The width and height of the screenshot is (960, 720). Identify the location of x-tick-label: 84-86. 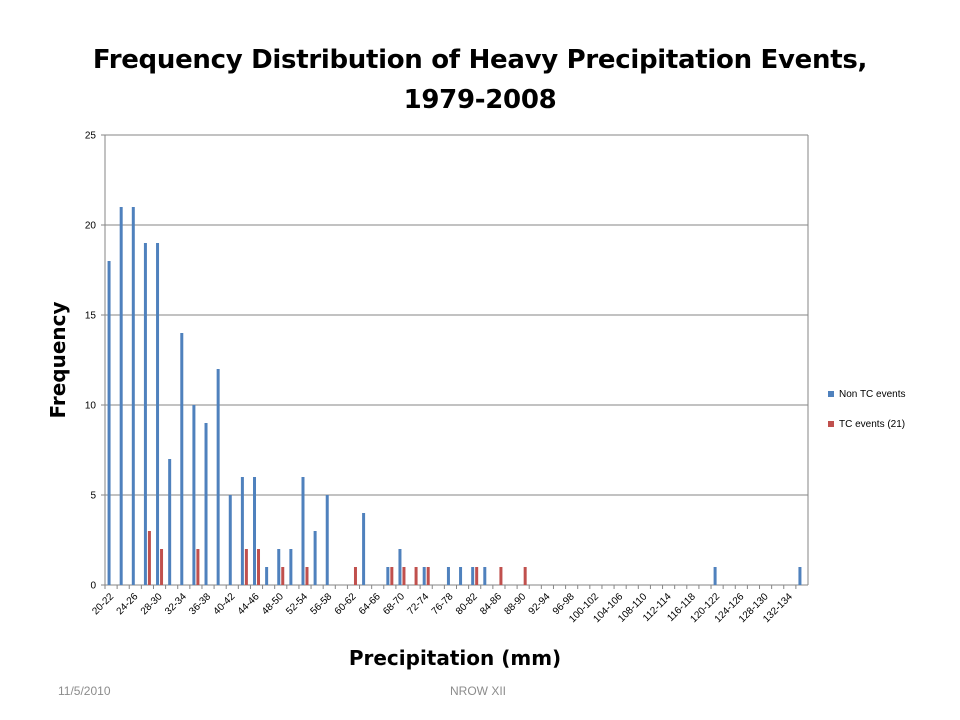
(491, 604).